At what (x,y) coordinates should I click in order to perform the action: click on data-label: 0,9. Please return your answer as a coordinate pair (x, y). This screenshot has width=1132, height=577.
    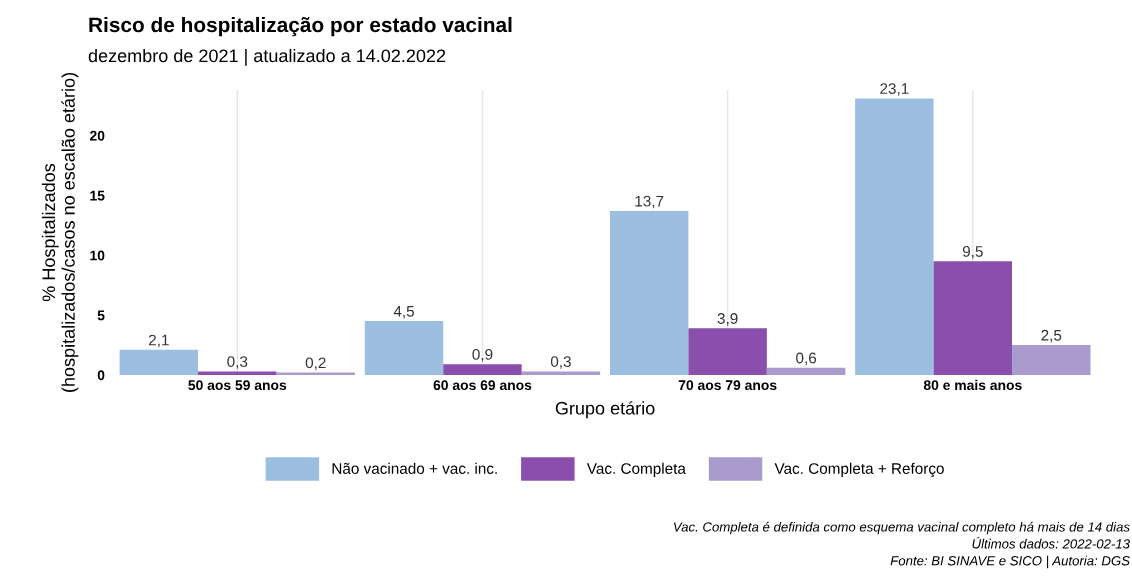
    Looking at the image, I should click on (482, 355).